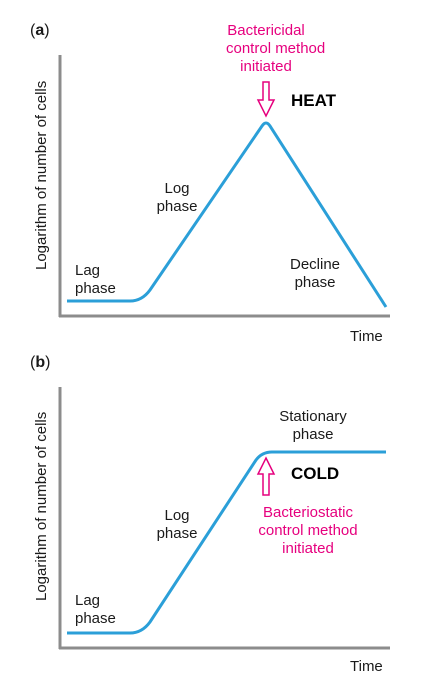 This screenshot has height=681, width=433. What do you see at coordinates (41, 506) in the screenshot?
I see `panel-b-y-axis-label: Logarithm of number of cells` at bounding box center [41, 506].